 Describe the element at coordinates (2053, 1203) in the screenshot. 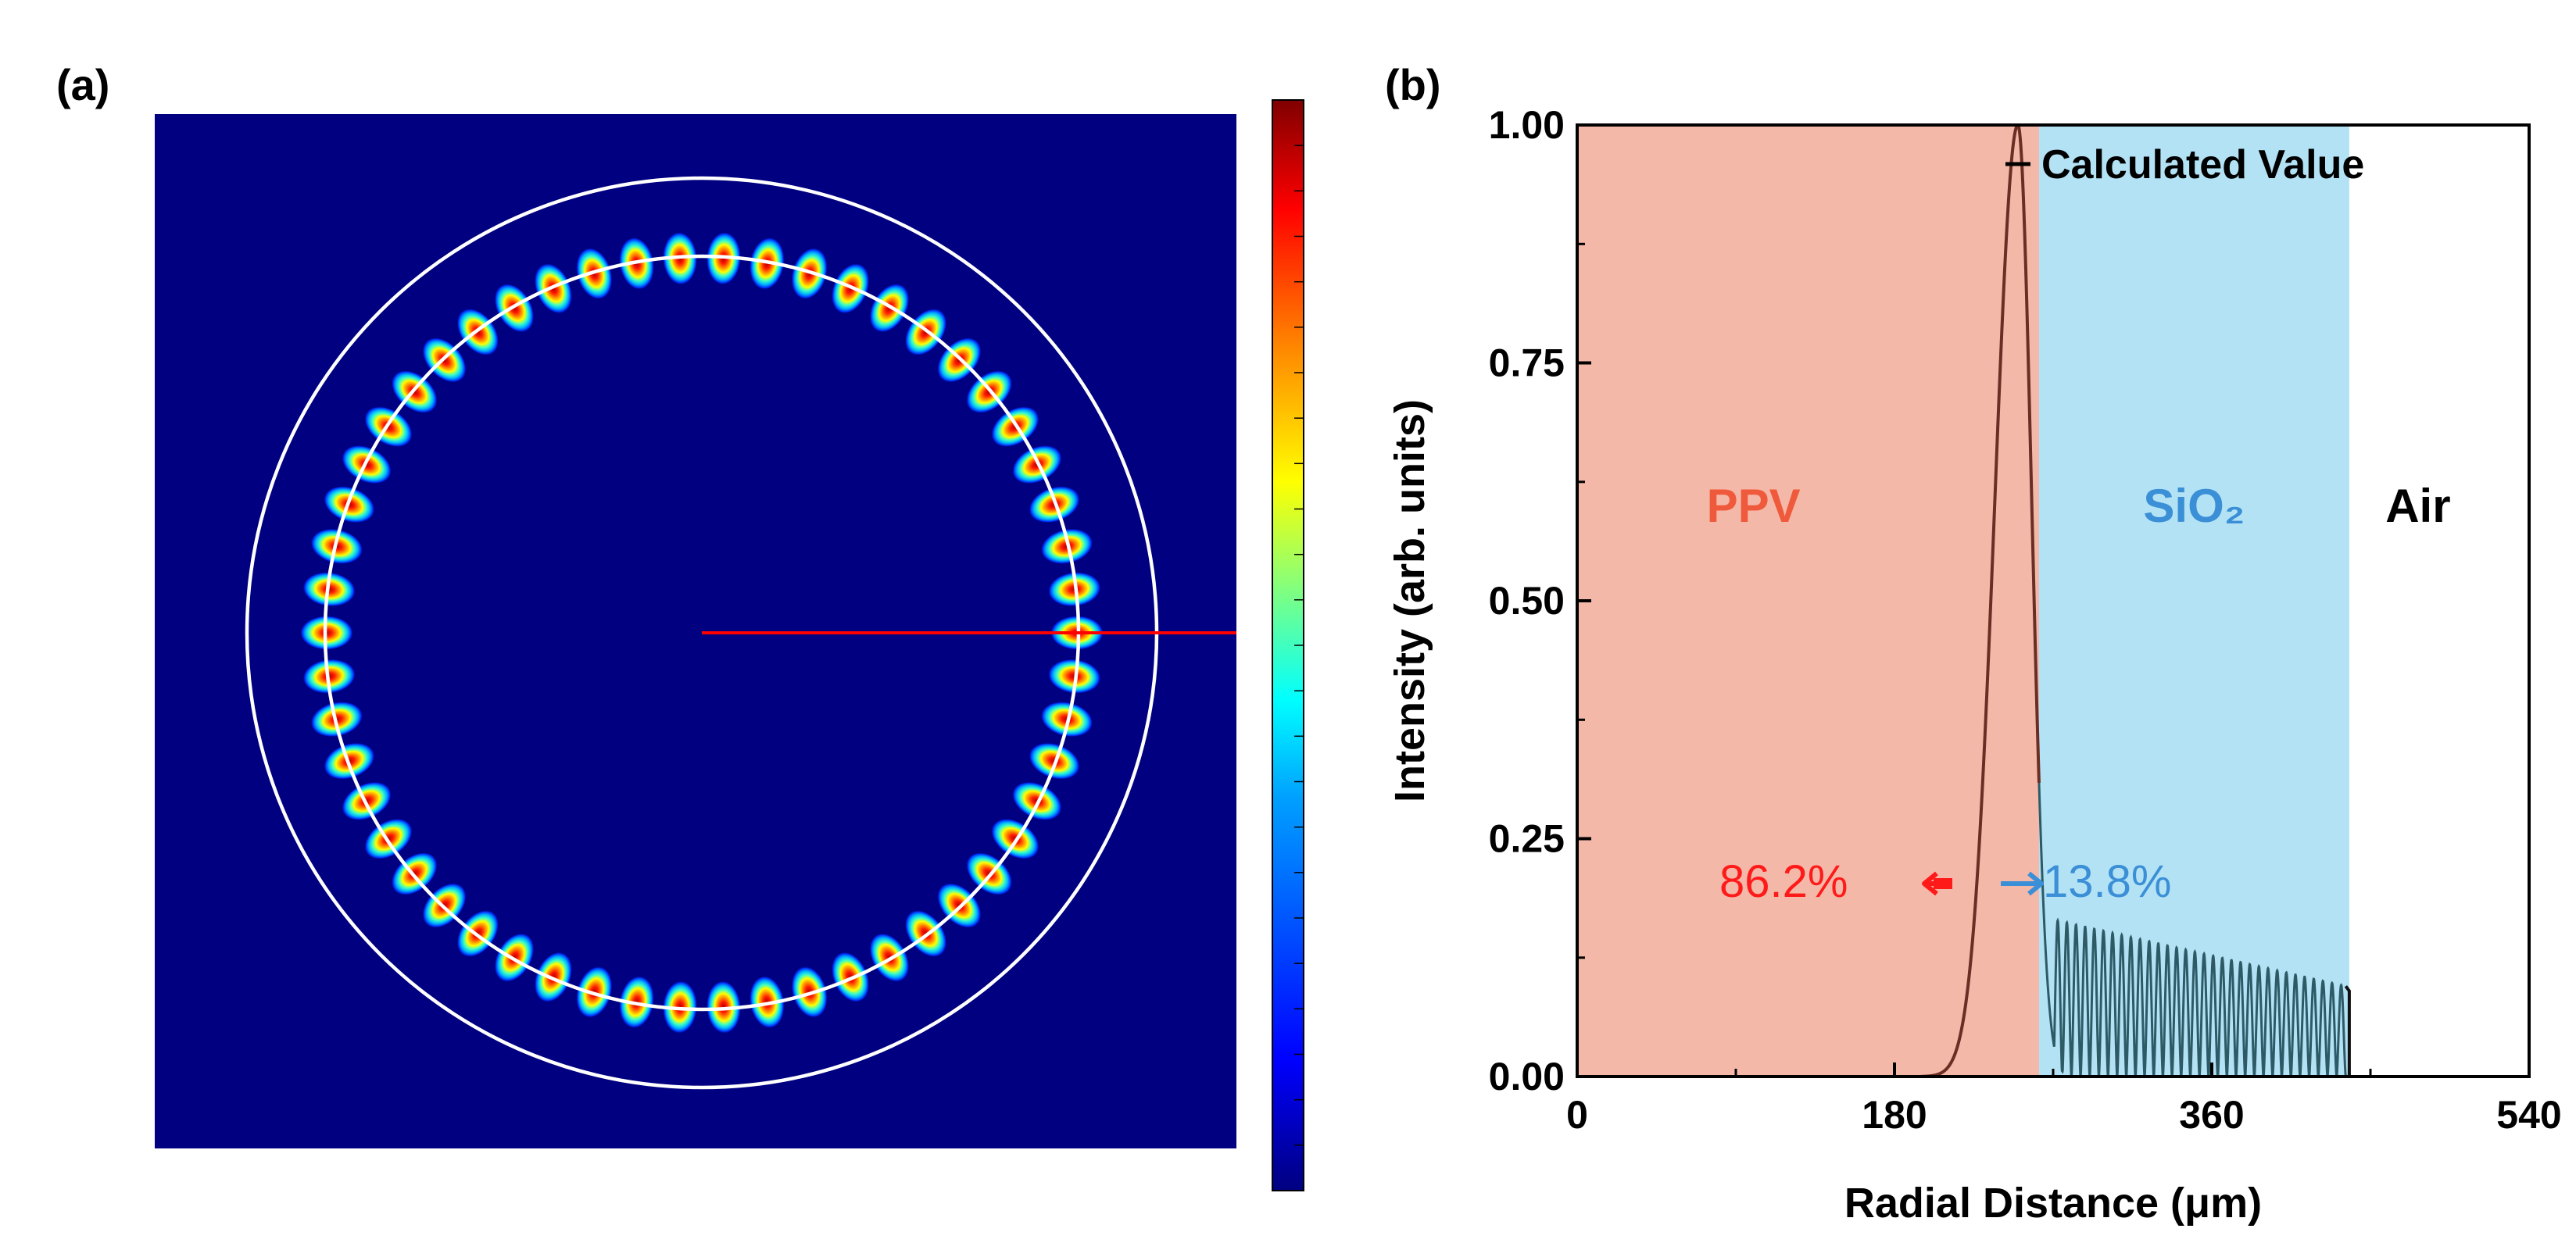

I see `x-axis-label: Radial Distance (μm)` at that location.